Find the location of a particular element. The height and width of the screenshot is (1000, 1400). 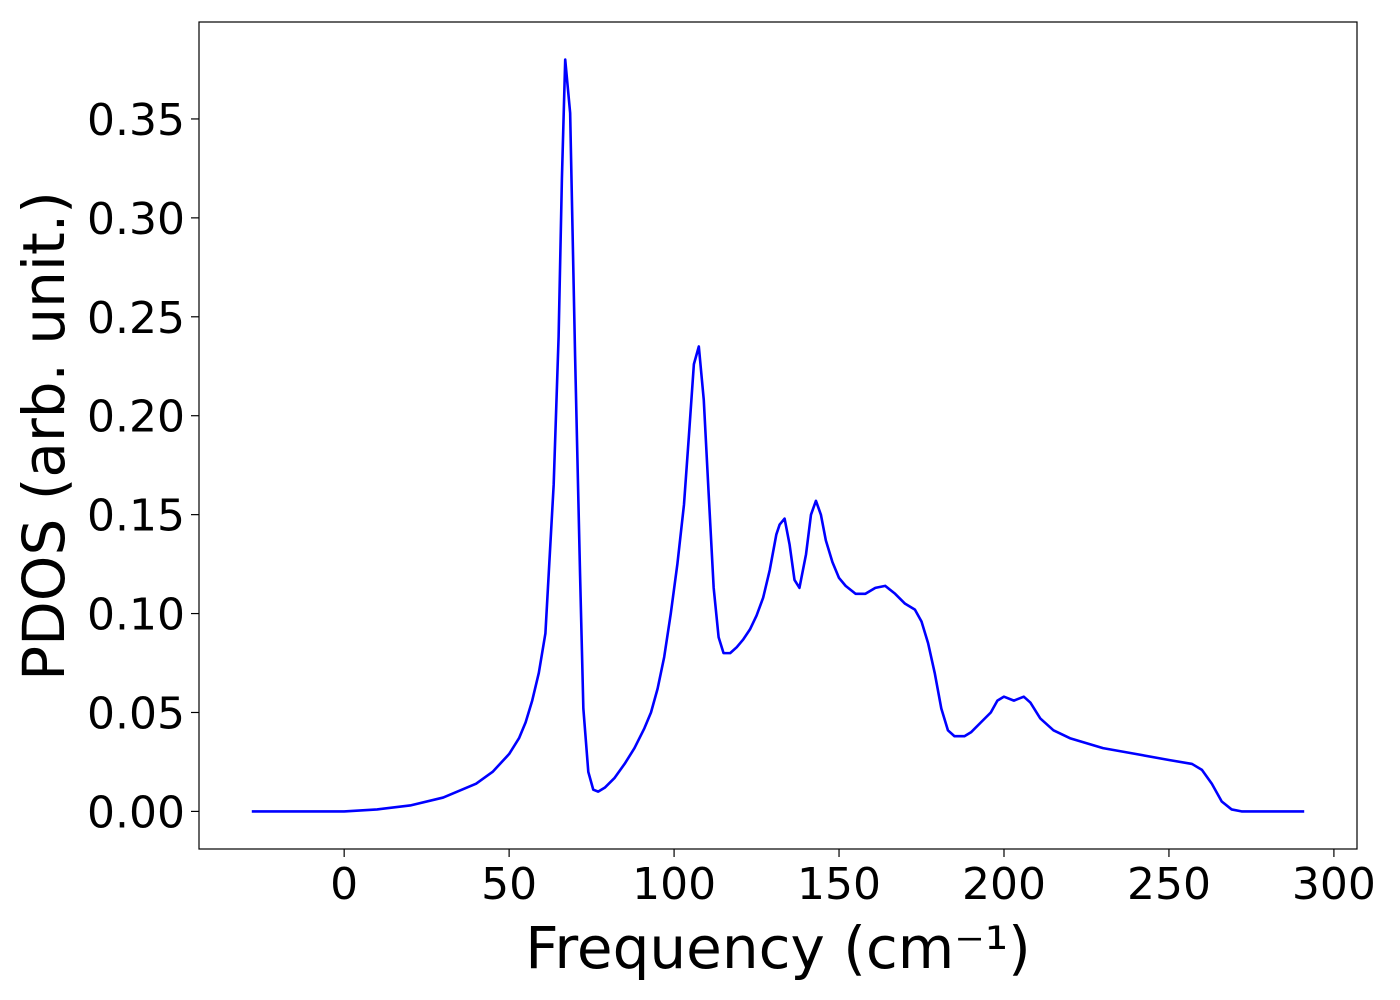

x-tick-label: 100 is located at coordinates (674, 884).